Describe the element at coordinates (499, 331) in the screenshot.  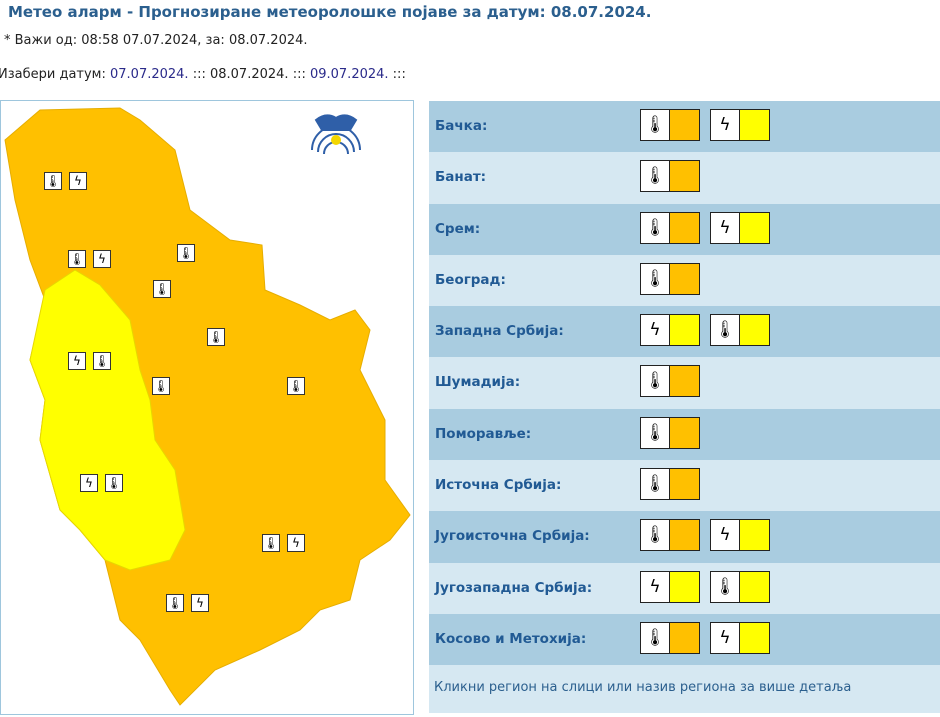
I see `region-link: Западна Србија:` at that location.